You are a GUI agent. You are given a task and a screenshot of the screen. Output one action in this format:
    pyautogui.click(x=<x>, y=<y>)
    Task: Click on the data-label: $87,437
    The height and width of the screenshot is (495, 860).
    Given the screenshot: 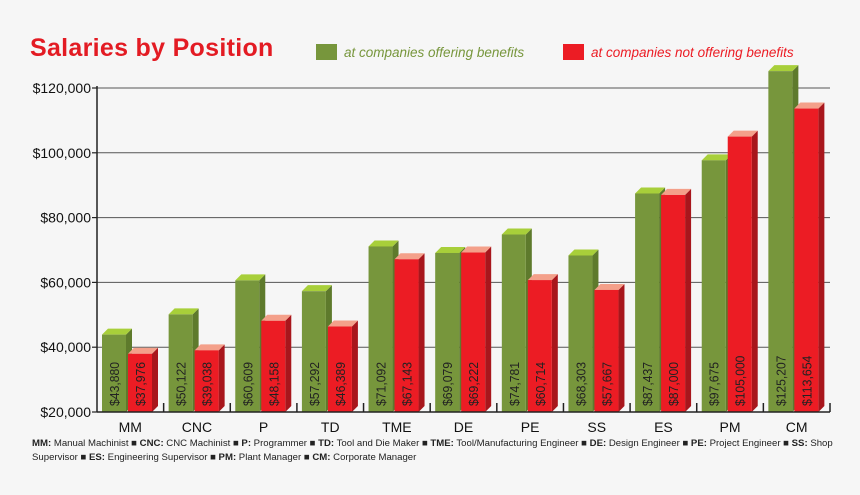 What is the action you would take?
    pyautogui.click(x=647, y=384)
    